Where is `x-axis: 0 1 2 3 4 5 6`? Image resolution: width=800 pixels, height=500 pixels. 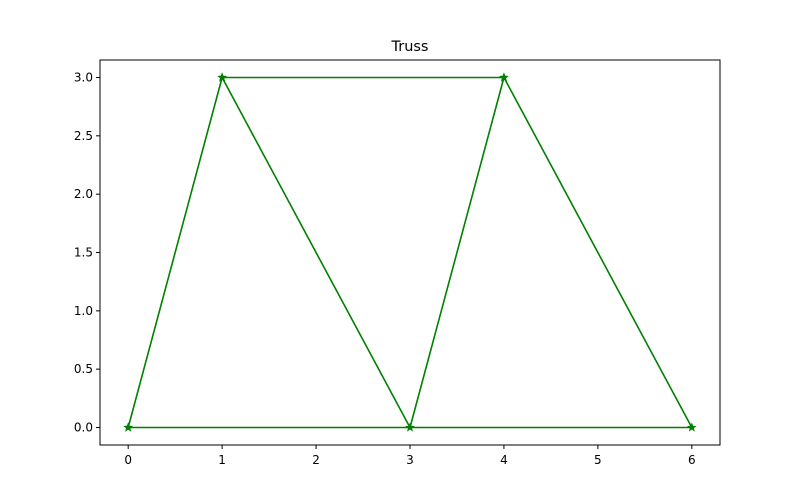
x-axis: 0 1 2 3 4 5 6 is located at coordinates (410, 456).